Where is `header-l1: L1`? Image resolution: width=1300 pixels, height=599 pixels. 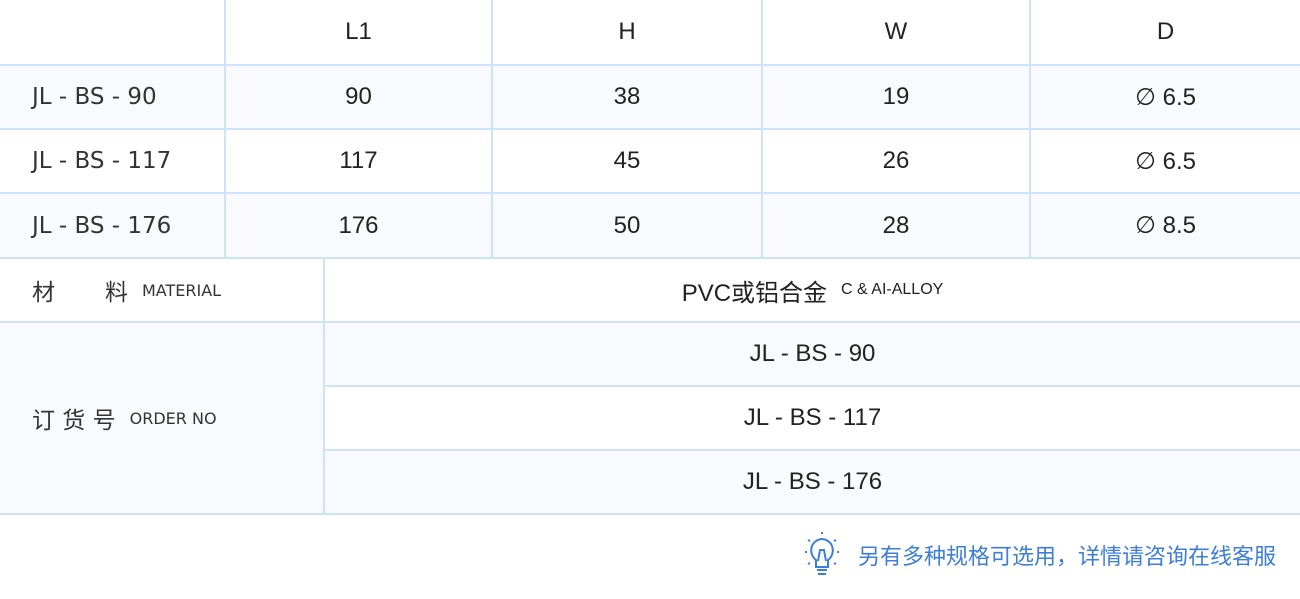
header-l1: L1 is located at coordinates (359, 33).